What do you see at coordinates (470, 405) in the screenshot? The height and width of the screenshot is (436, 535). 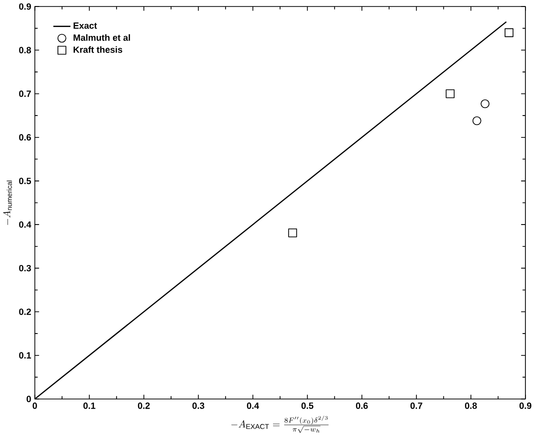 I see `x-tick-label: 0.8` at bounding box center [470, 405].